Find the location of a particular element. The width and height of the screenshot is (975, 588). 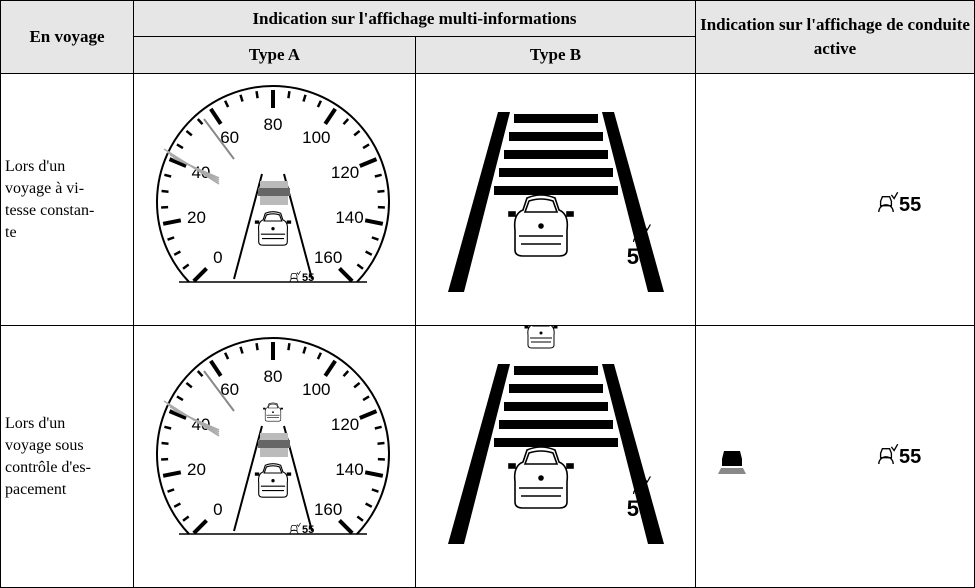

gauge-rim is located at coordinates (273, 436).